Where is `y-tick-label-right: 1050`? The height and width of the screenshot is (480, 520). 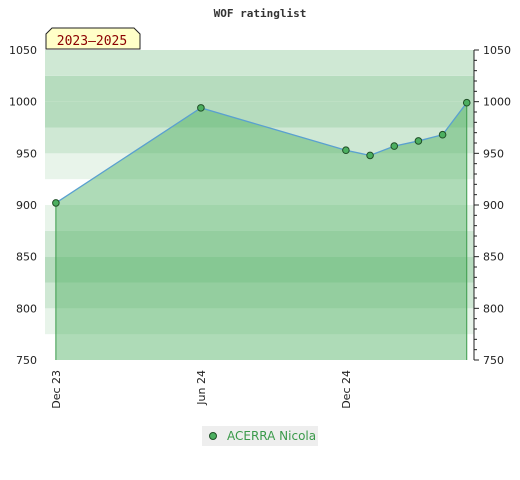
y-tick-label-right: 1050 is located at coordinates (497, 50).